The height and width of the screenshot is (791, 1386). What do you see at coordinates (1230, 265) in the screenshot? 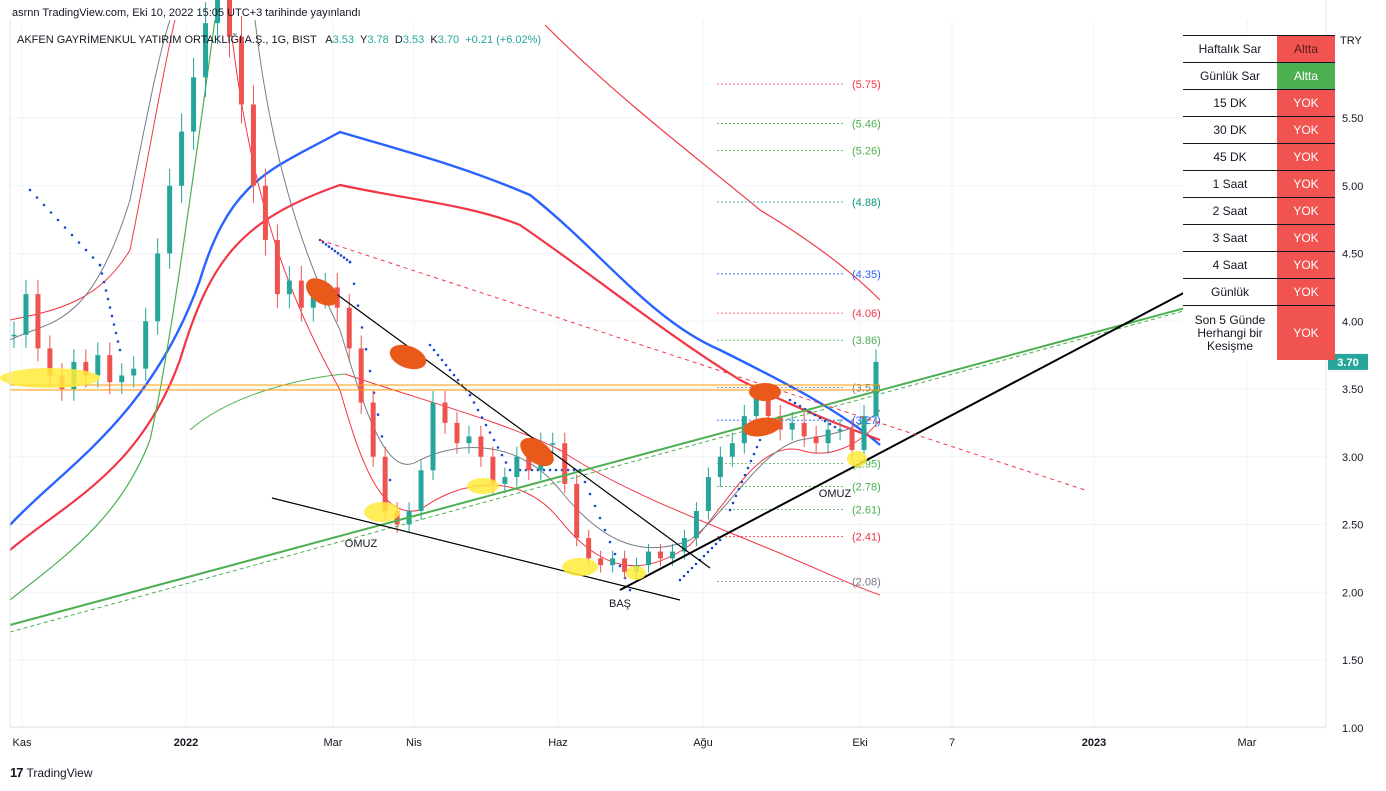
I see `signal-name: 4 Saat` at bounding box center [1230, 265].